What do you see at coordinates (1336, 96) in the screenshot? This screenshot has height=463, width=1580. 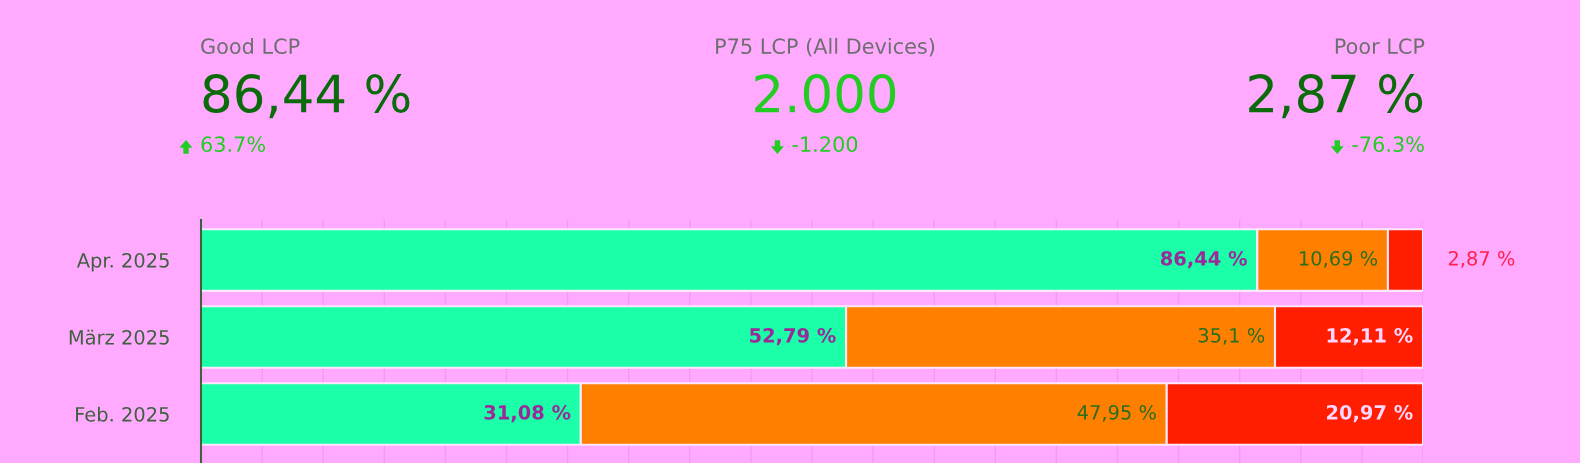 I see `text: 2,87 %` at bounding box center [1336, 96].